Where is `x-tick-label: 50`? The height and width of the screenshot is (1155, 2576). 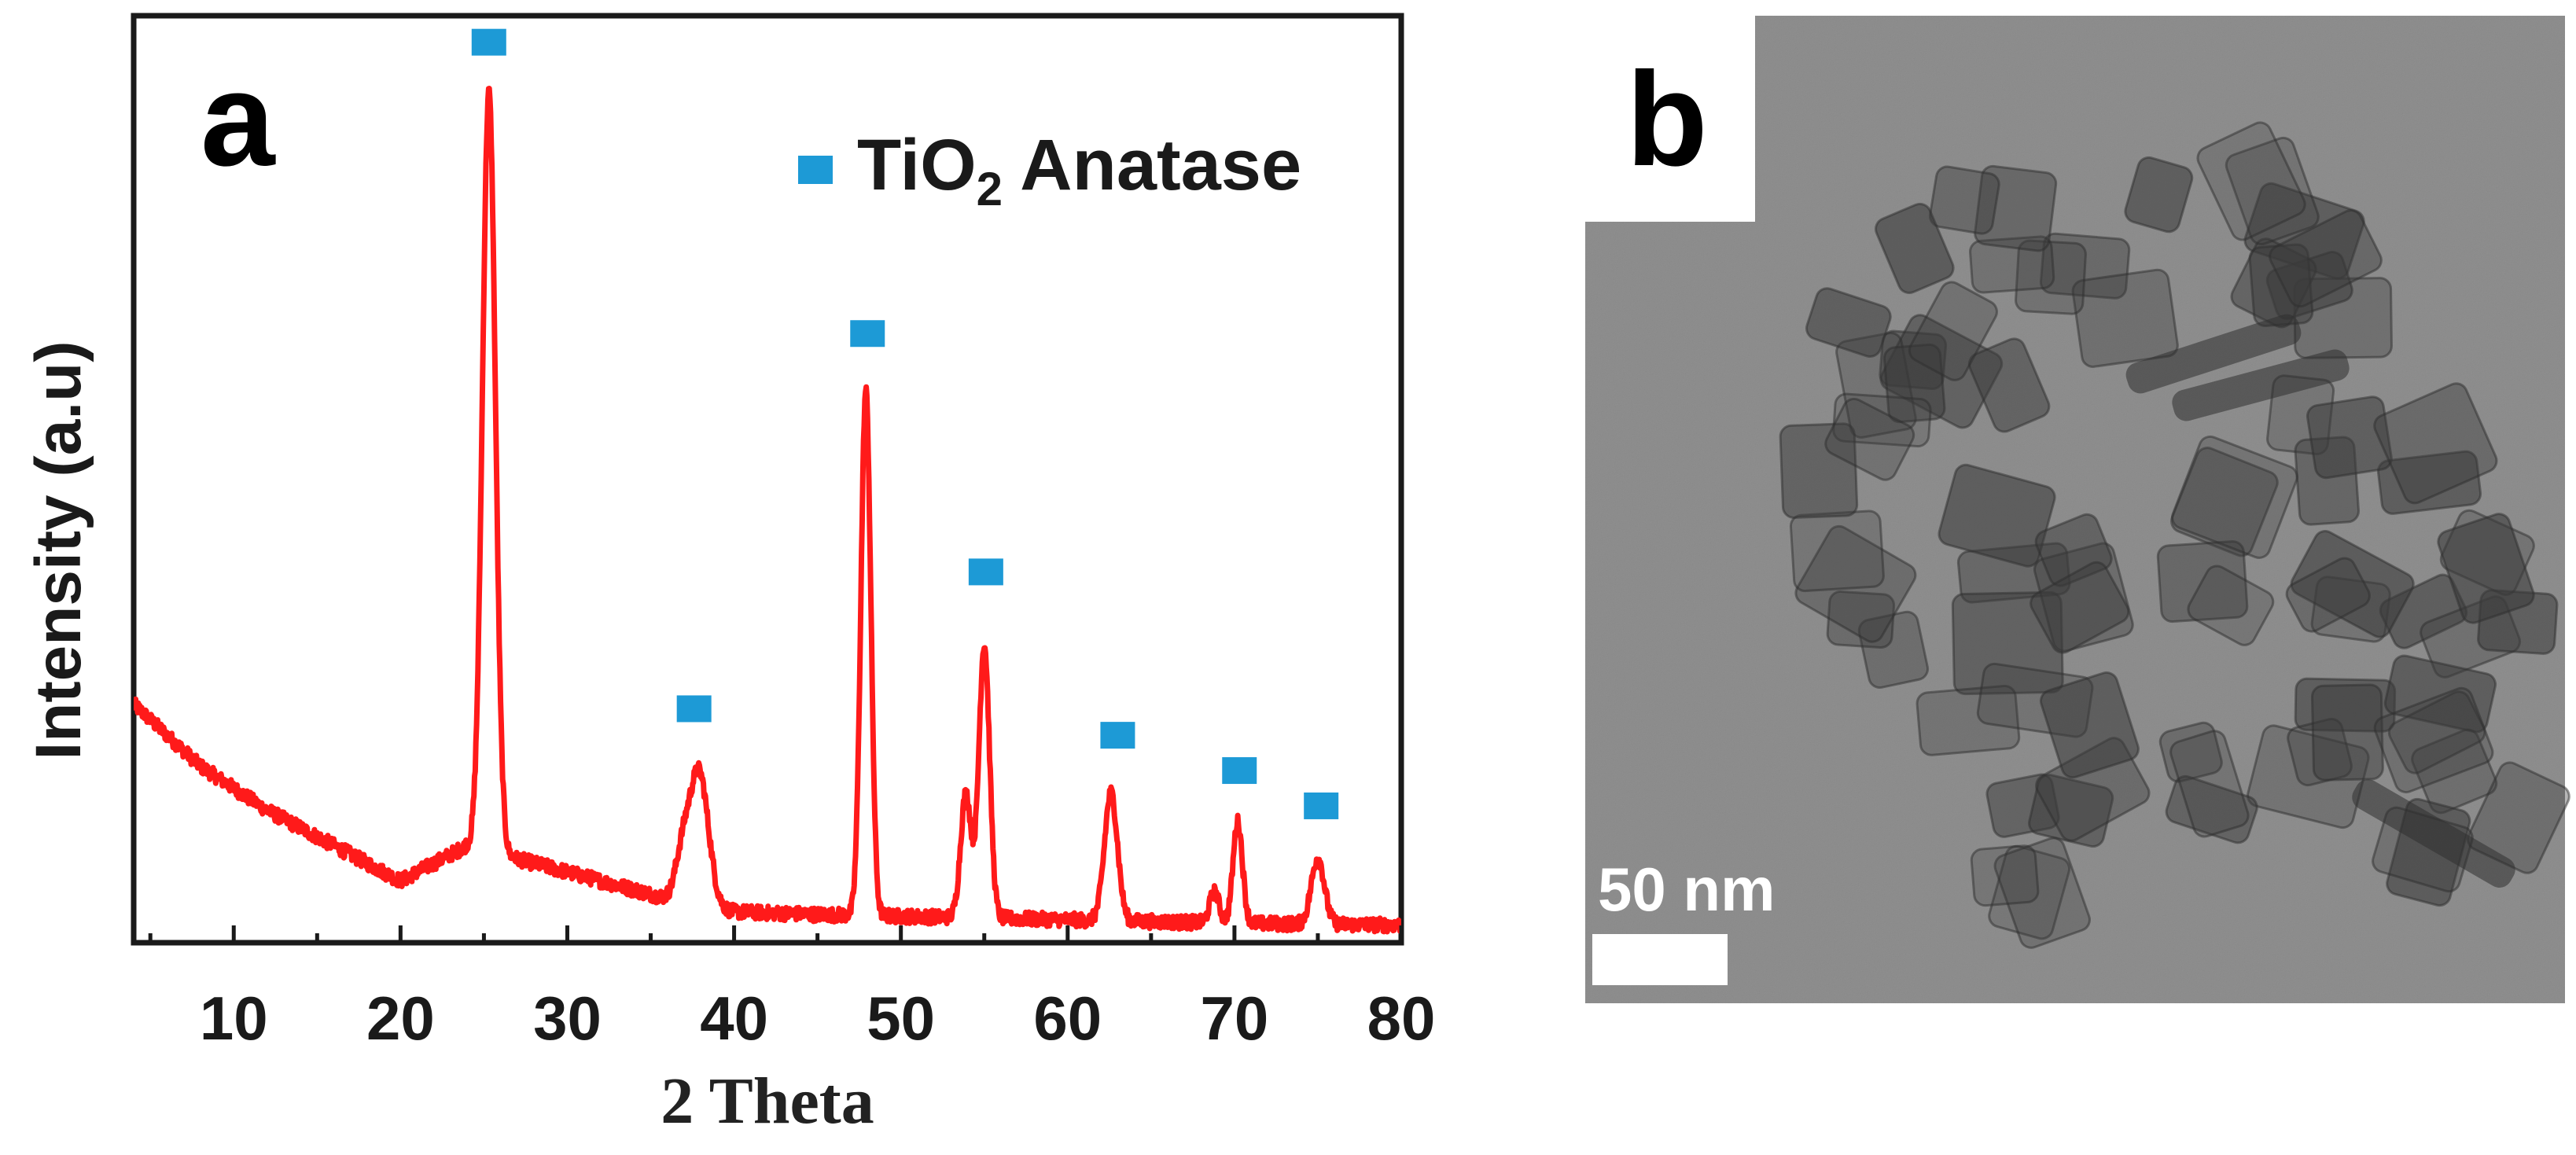
x-tick-label: 50 is located at coordinates (901, 1018).